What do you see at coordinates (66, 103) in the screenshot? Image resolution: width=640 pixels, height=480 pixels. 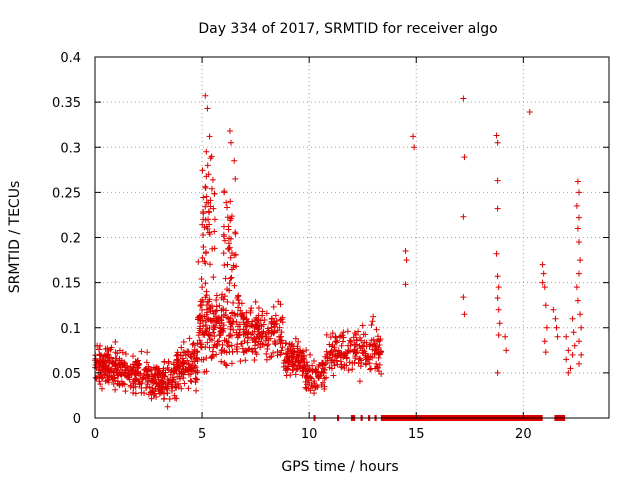 I see `y-tick-label: 0.35` at bounding box center [66, 103].